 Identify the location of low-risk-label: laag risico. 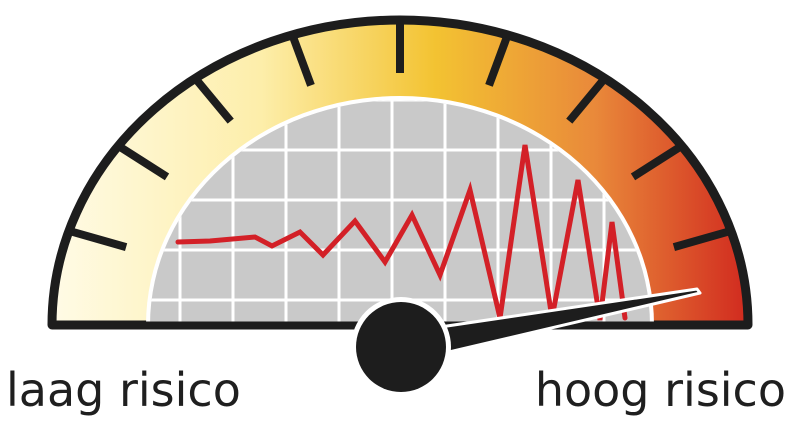
(123, 390).